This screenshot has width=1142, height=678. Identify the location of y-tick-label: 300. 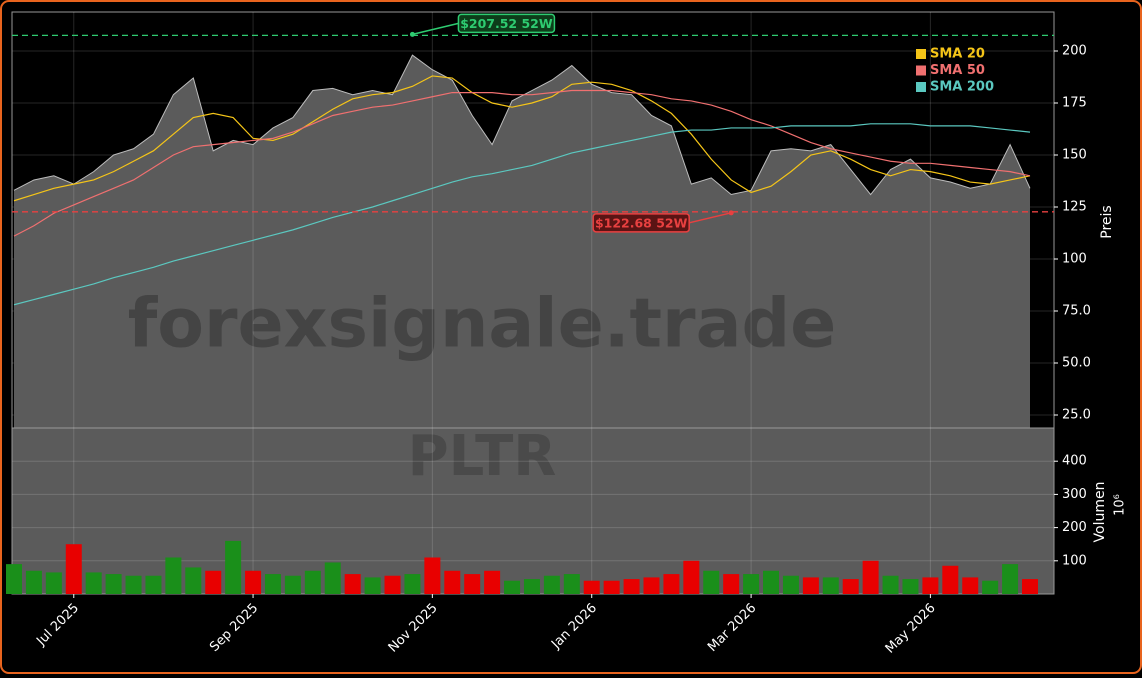
(1074, 494).